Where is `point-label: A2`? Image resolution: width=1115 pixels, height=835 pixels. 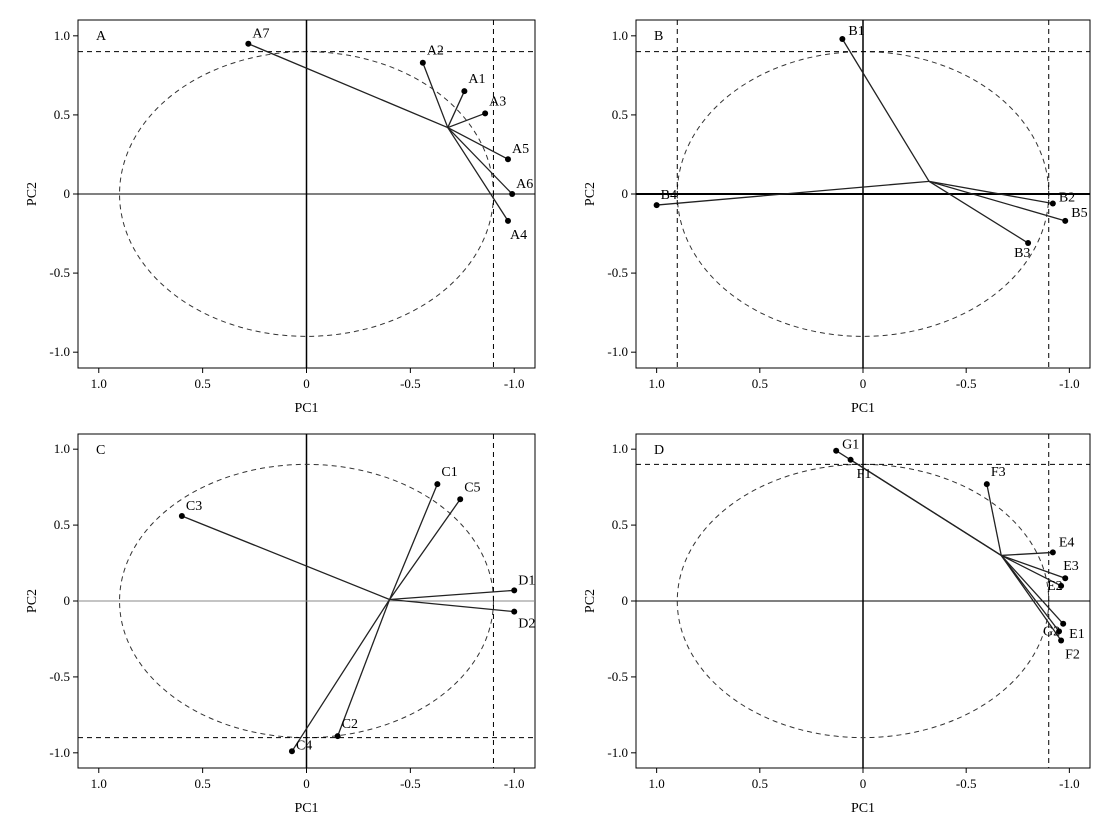 point-label: A2 is located at coordinates (435, 51).